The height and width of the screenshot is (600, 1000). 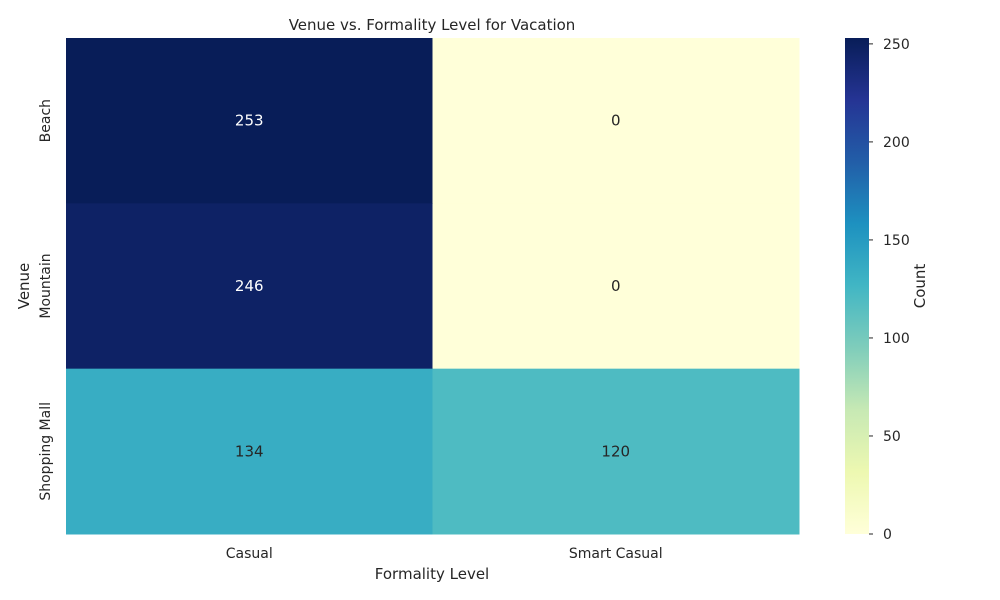 I want to click on y-tick-label: Shopping Mall, so click(x=46, y=451).